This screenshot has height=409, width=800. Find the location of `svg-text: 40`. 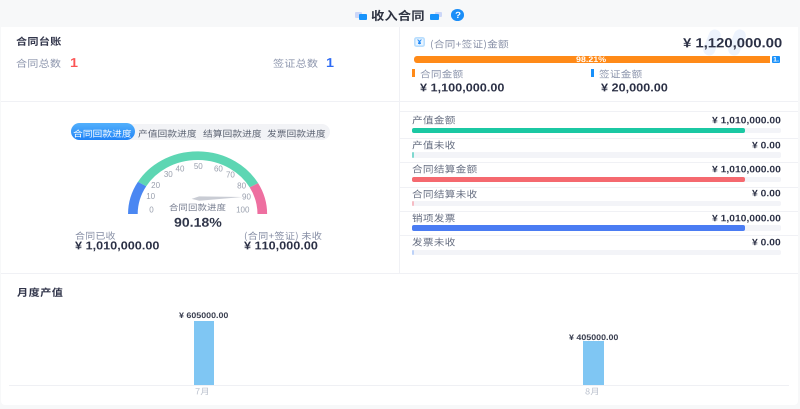

svg-text: 40 is located at coordinates (180, 169).